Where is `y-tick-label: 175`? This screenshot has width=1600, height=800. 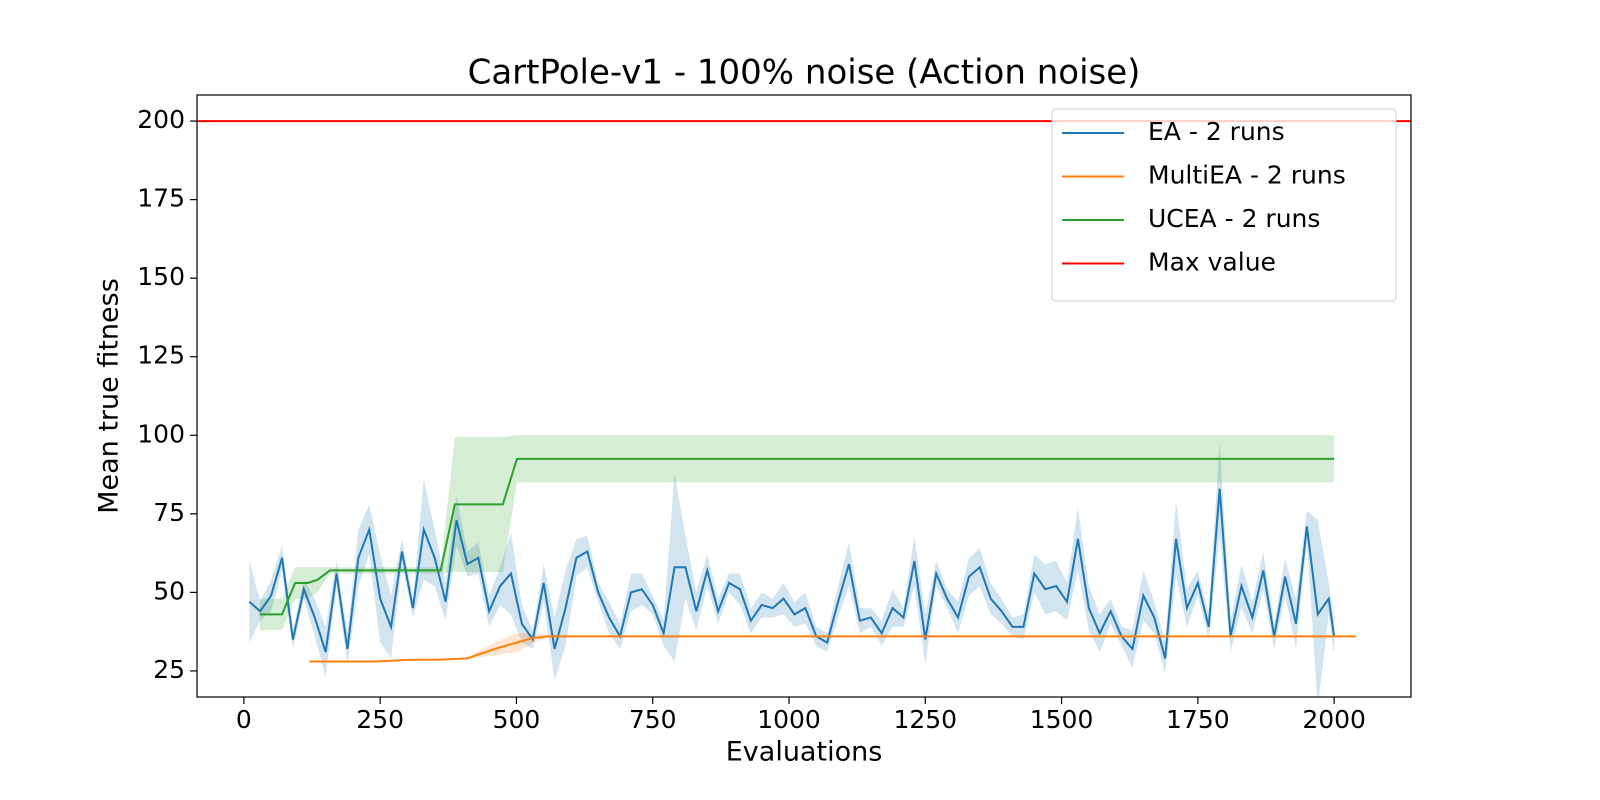
y-tick-label: 175 is located at coordinates (161, 198).